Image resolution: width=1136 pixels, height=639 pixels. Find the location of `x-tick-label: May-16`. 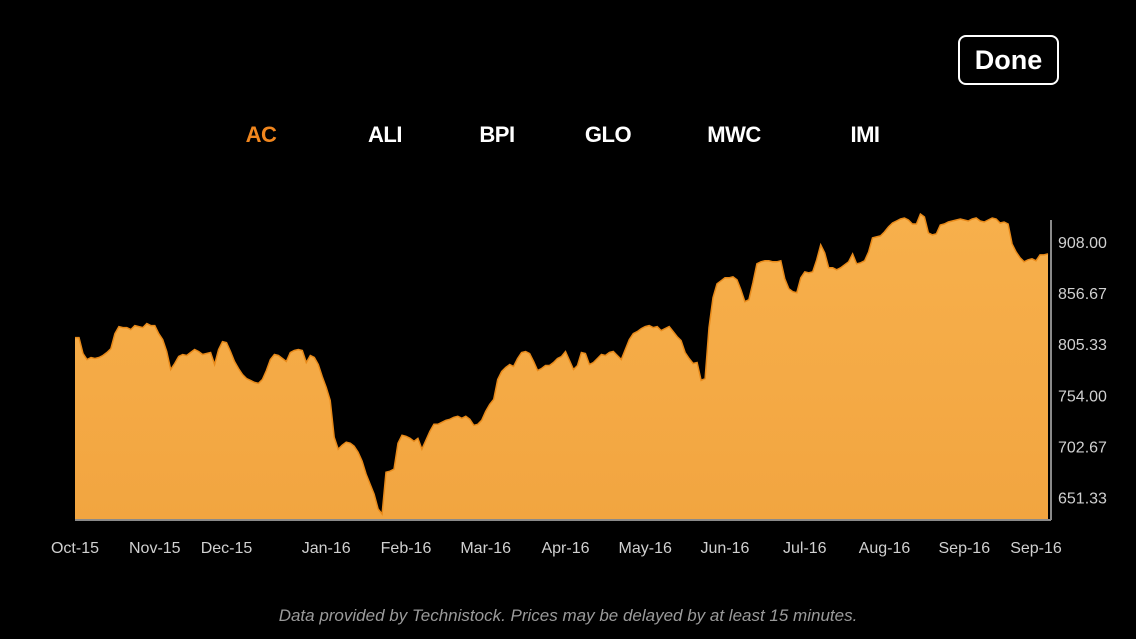

x-tick-label: May-16 is located at coordinates (645, 548).